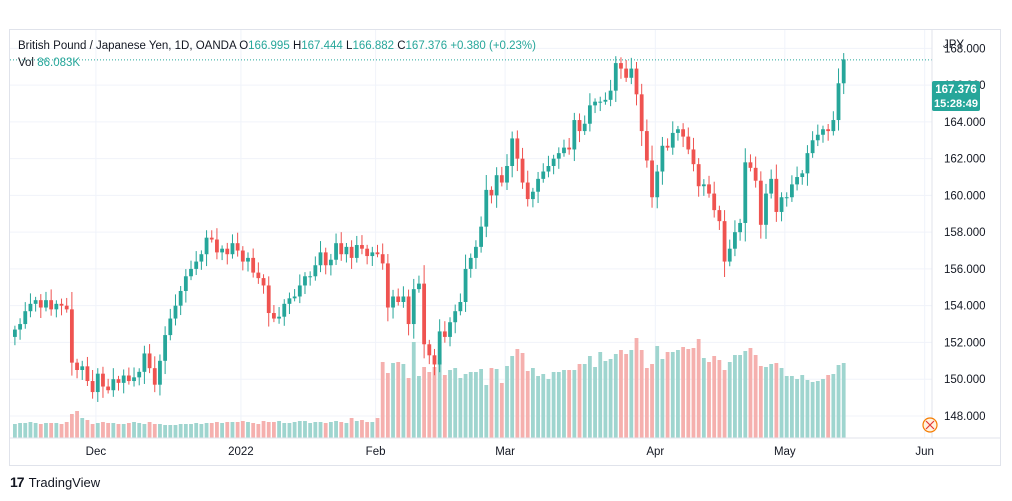  Describe the element at coordinates (965, 123) in the screenshot. I see `price-tick-label: 164.000` at that location.